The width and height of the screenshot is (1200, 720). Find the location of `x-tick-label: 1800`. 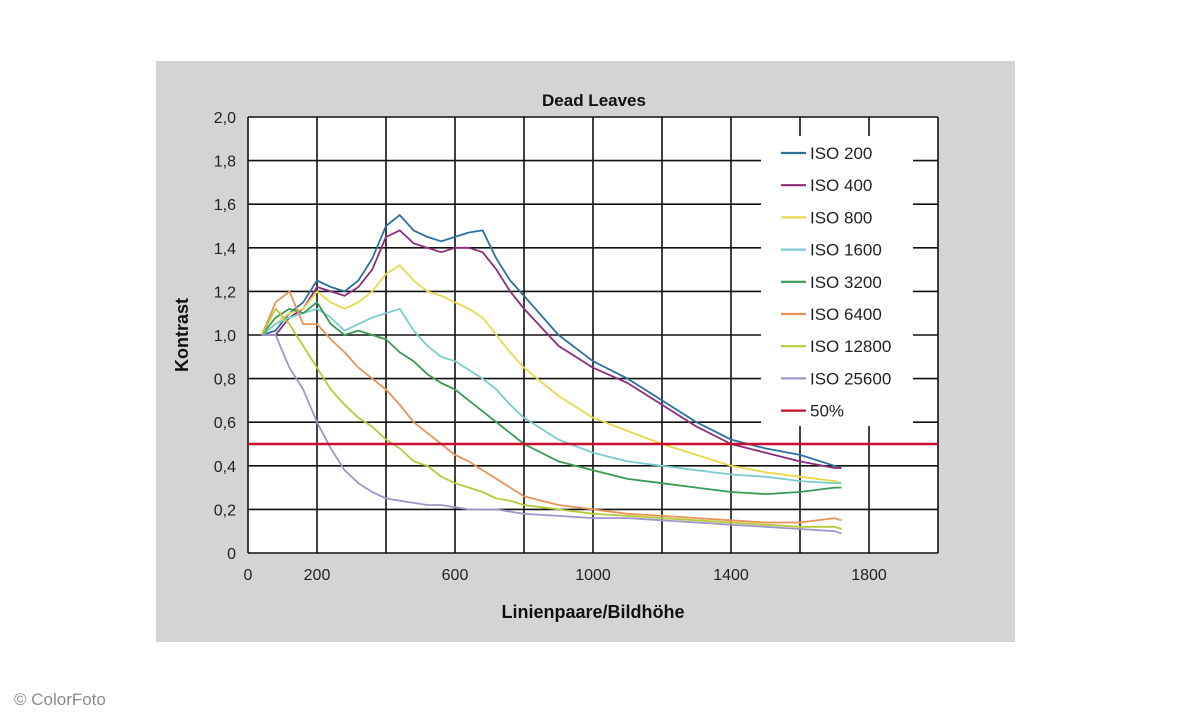

x-tick-label: 1800 is located at coordinates (869, 575).